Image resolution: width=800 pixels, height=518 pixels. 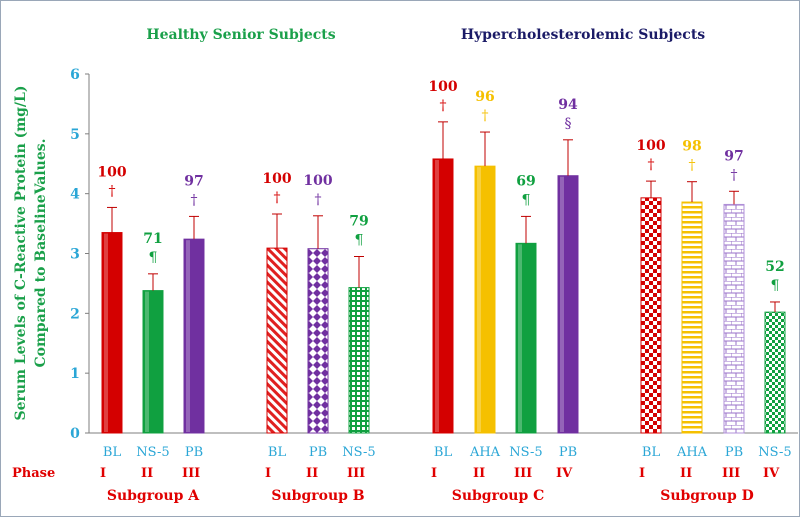 I want to click on y-tick-label: 1, so click(x=75, y=374).